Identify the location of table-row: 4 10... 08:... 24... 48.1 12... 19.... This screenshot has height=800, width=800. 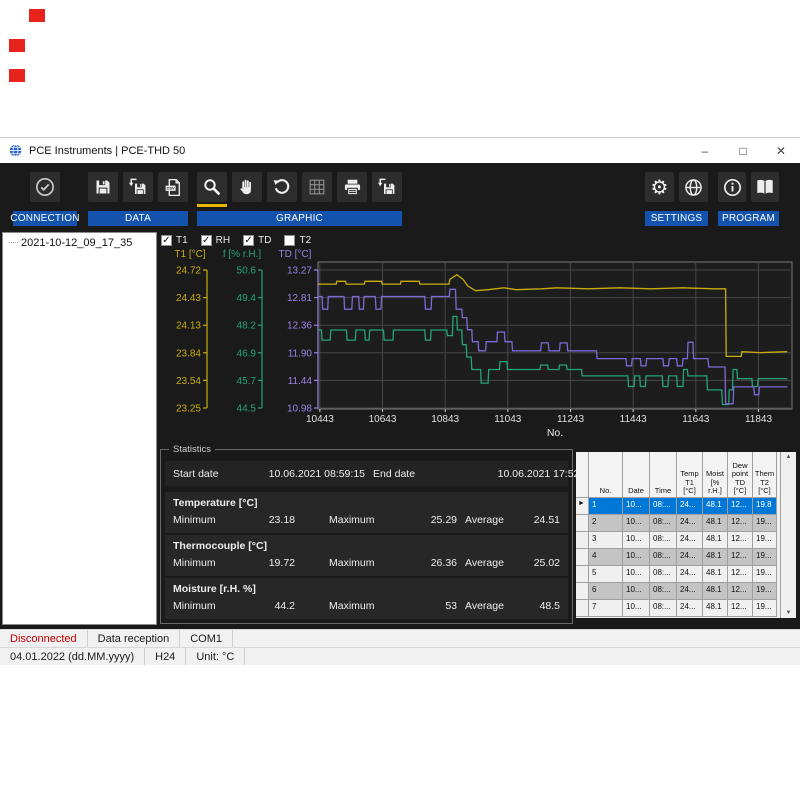
(678, 557).